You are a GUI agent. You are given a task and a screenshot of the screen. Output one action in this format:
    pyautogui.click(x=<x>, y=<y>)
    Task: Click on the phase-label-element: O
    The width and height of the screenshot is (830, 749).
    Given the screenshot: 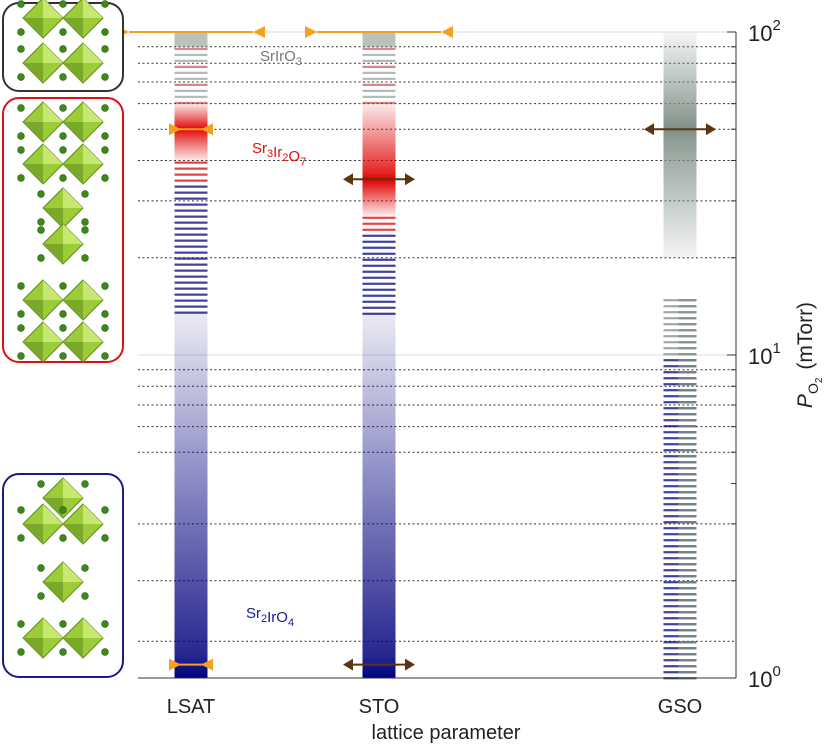 What is the action you would take?
    pyautogui.click(x=290, y=56)
    